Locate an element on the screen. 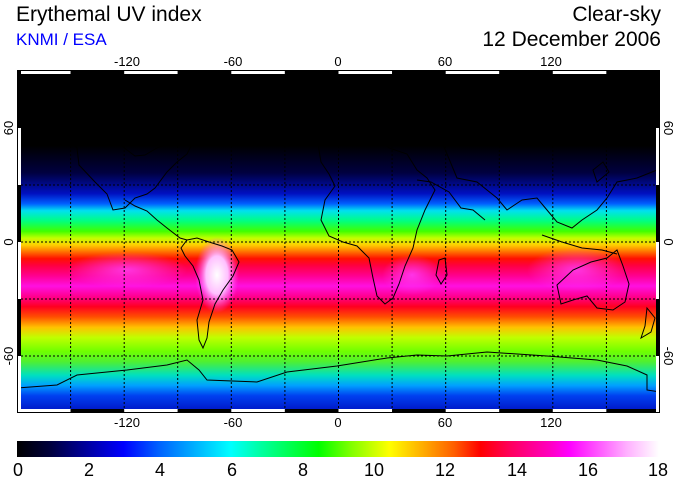  source-label: KNMI / ESA is located at coordinates (61, 39).